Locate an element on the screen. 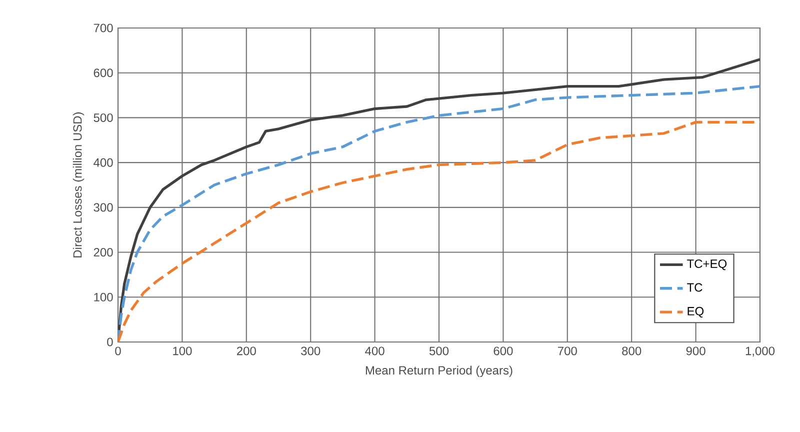 Image resolution: width=800 pixels, height=432 pixels. x-tick-label: 500 is located at coordinates (439, 351).